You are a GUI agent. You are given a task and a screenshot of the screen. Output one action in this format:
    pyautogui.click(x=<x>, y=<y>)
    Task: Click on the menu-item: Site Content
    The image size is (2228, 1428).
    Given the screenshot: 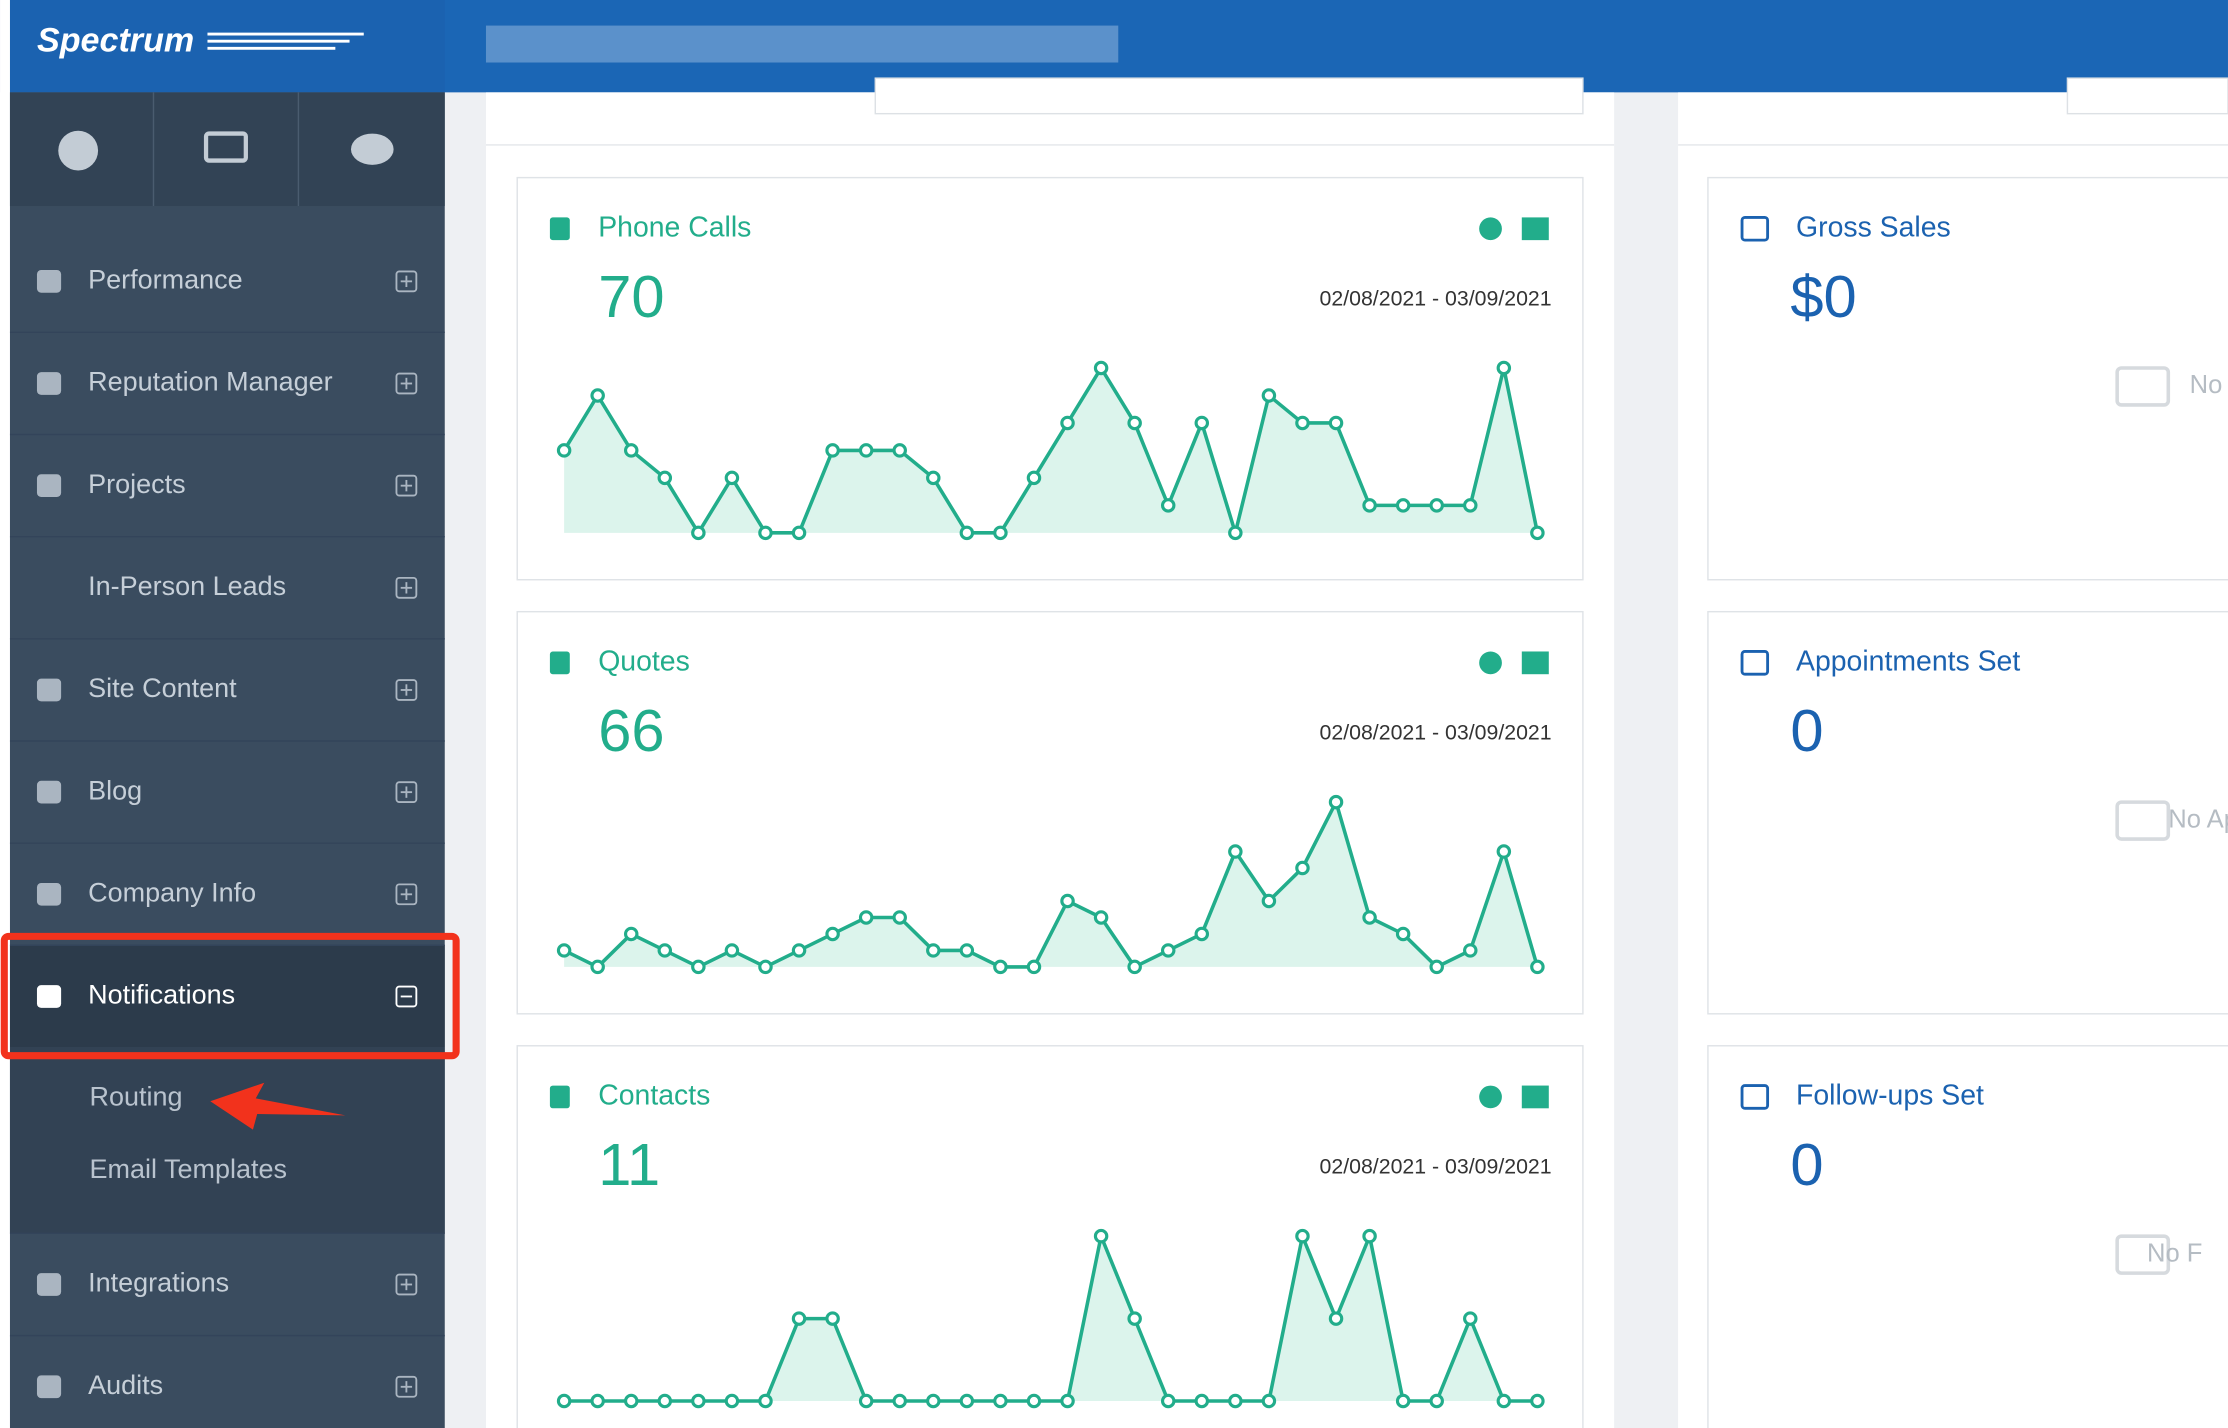 What is the action you would take?
    pyautogui.click(x=162, y=688)
    